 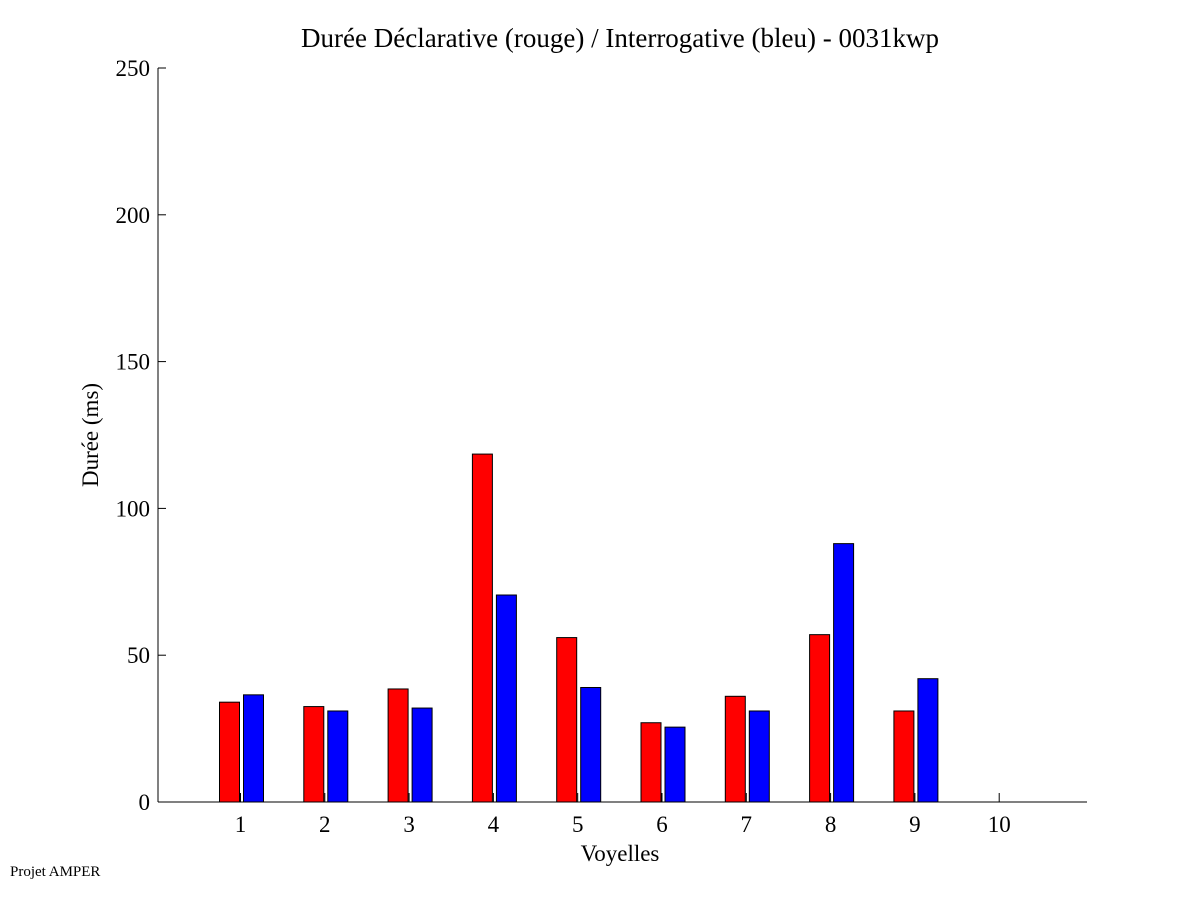 What do you see at coordinates (133, 362) in the screenshot?
I see `y-tick-label: 150` at bounding box center [133, 362].